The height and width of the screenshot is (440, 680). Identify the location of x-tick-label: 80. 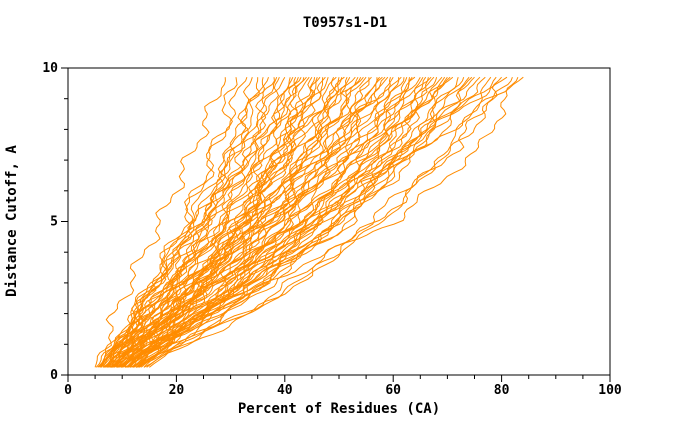
(502, 390).